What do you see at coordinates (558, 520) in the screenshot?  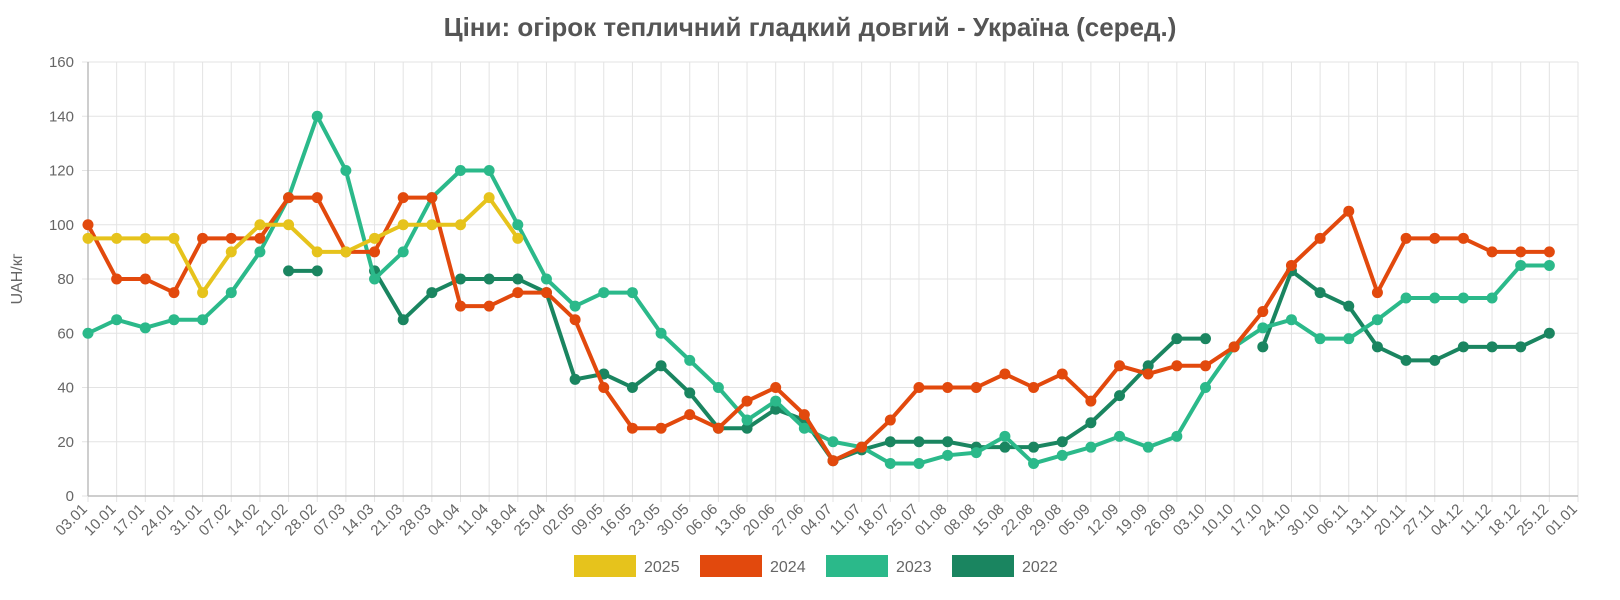 I see `x-tick-label: 02.05` at bounding box center [558, 520].